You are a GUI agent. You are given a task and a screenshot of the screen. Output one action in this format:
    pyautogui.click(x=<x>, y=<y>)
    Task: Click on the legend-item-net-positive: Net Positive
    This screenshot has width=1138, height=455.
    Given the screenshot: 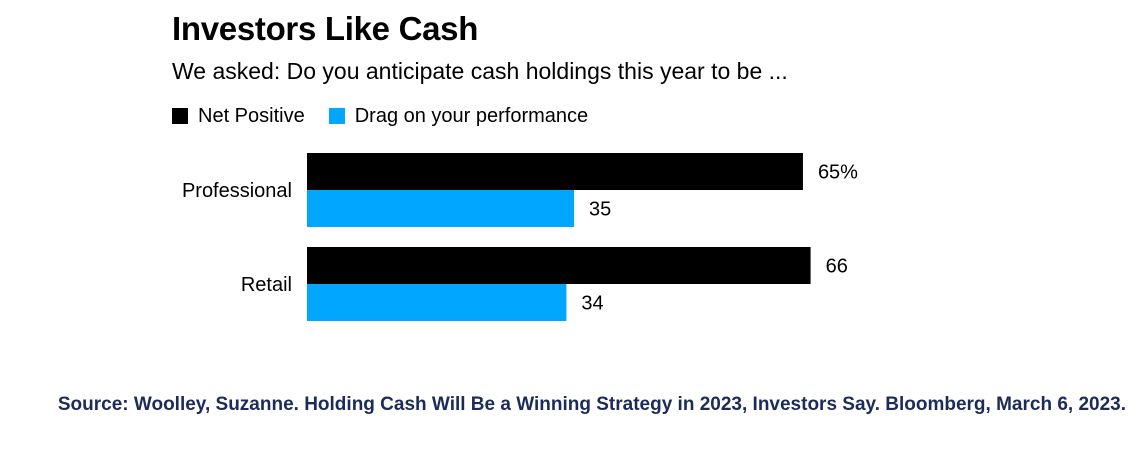 What is the action you would take?
    pyautogui.click(x=238, y=116)
    